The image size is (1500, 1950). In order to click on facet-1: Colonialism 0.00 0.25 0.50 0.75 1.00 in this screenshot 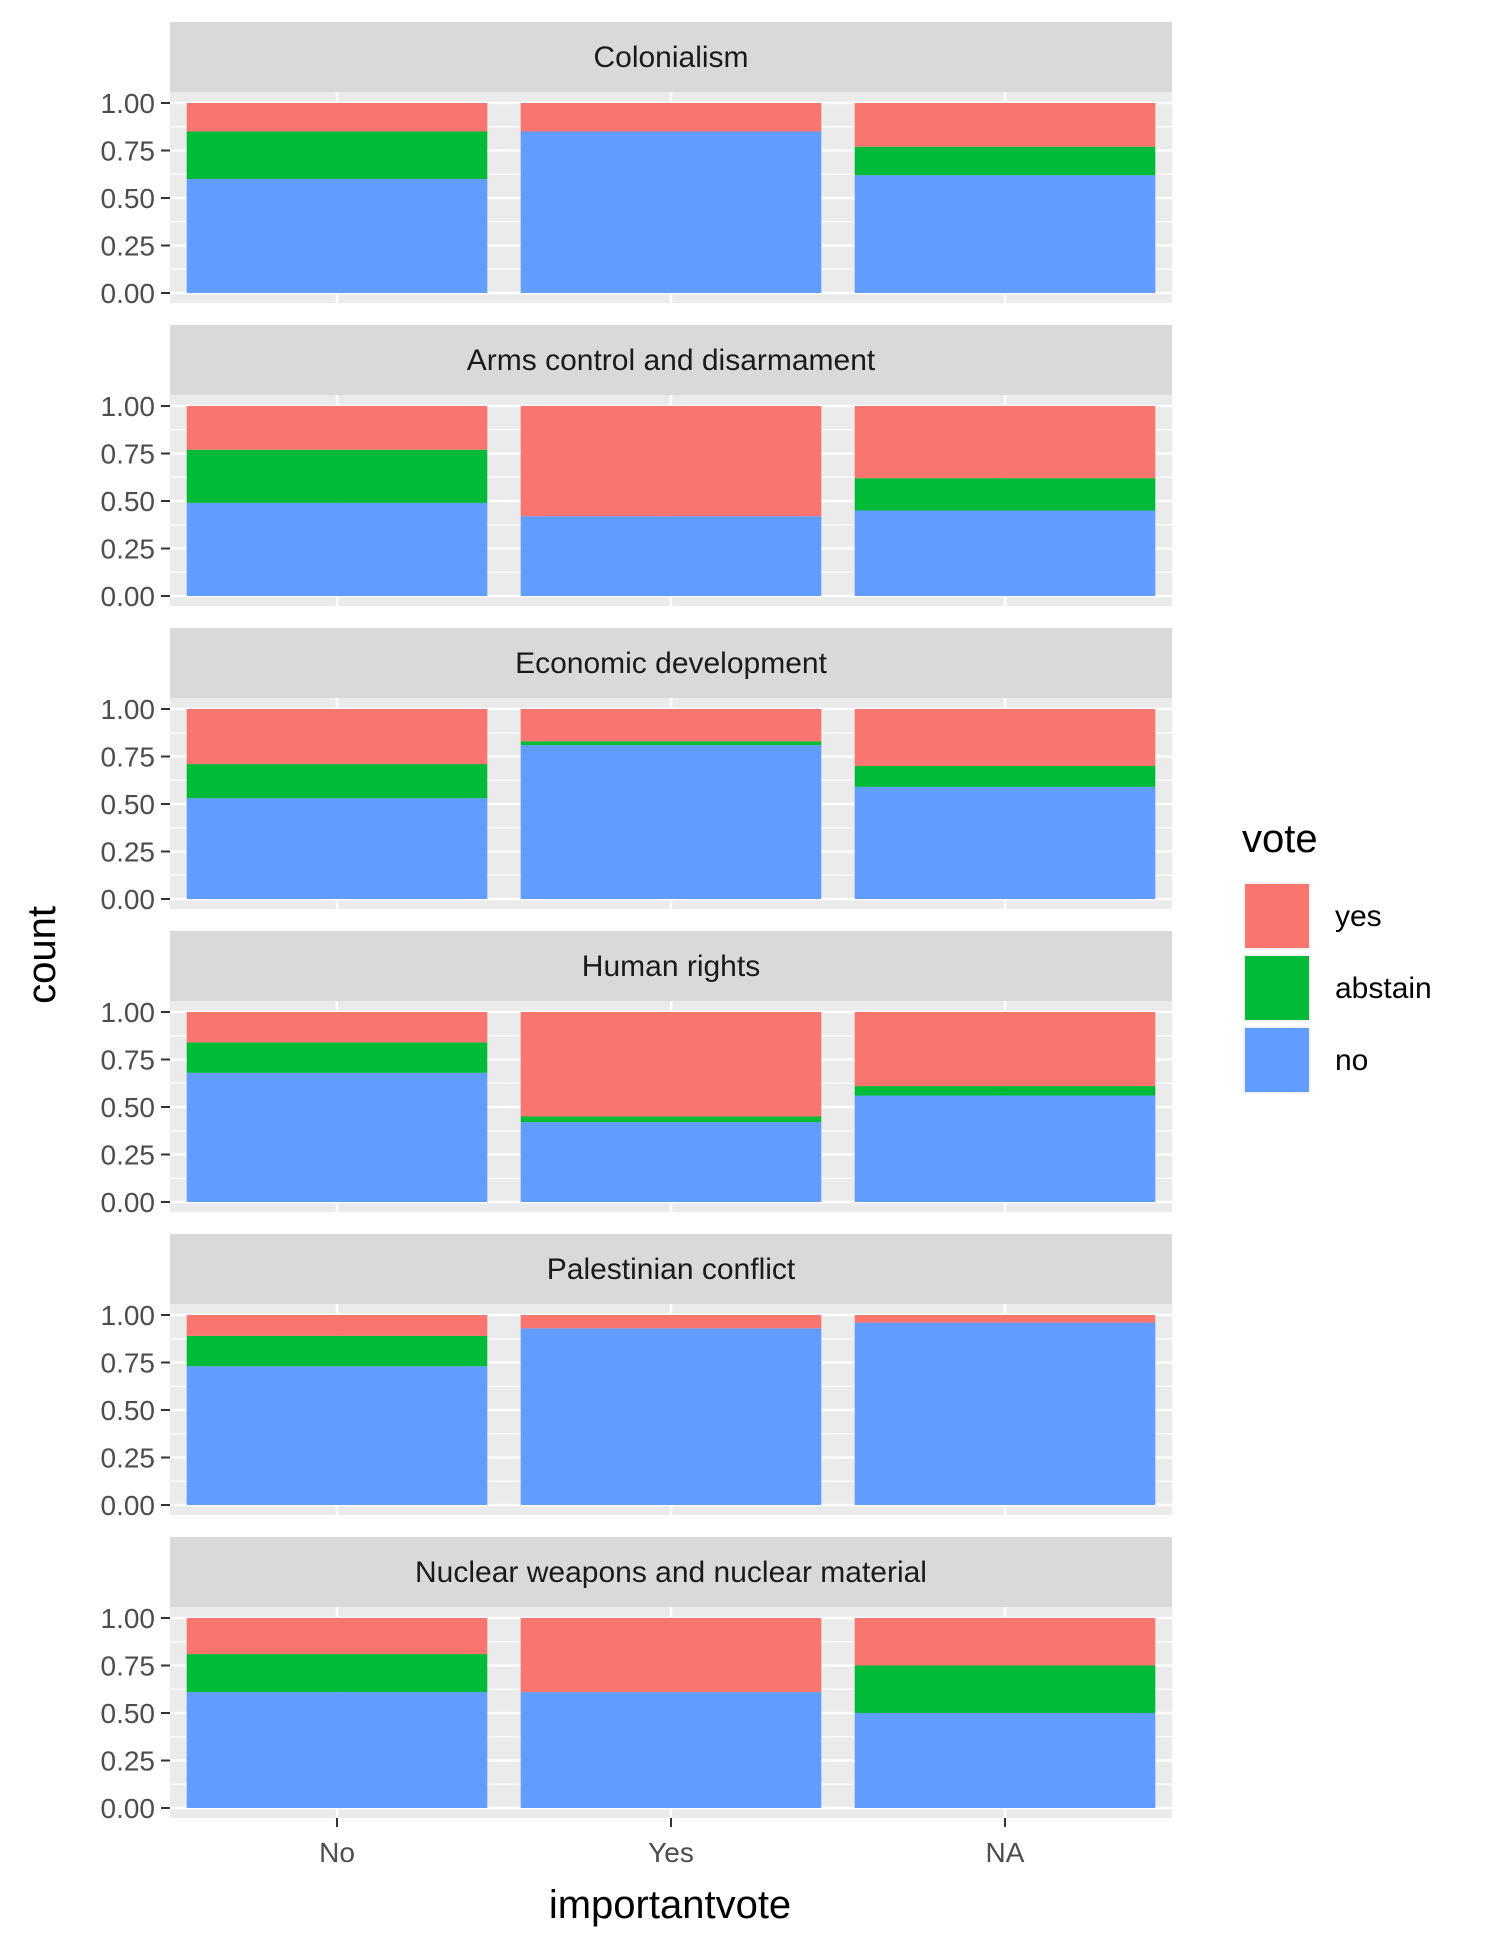, I will do `click(636, 165)`.